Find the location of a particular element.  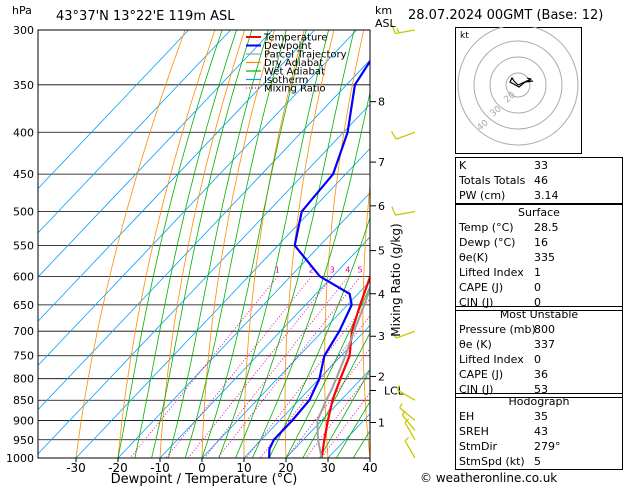

legend-entry: Dewpoint is located at coordinates (288, 46).